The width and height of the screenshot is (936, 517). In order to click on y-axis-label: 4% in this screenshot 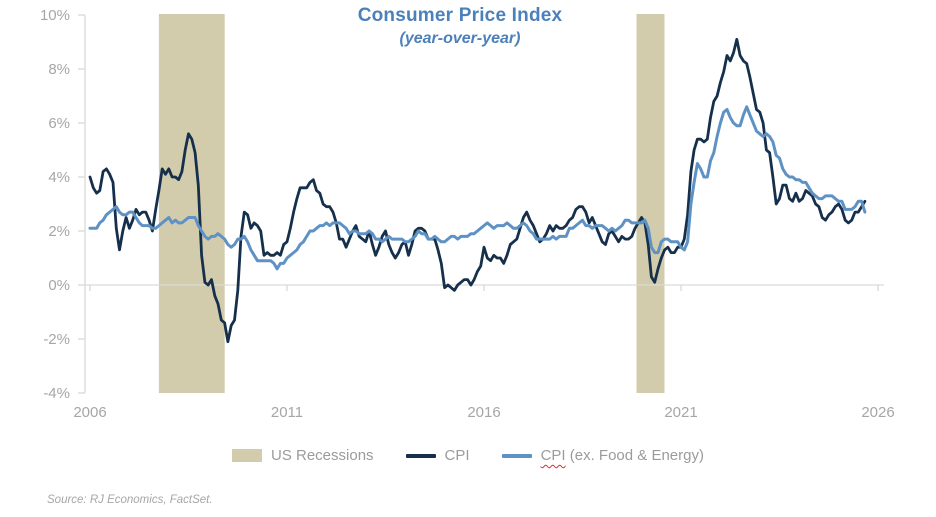, I will do `click(59, 177)`.